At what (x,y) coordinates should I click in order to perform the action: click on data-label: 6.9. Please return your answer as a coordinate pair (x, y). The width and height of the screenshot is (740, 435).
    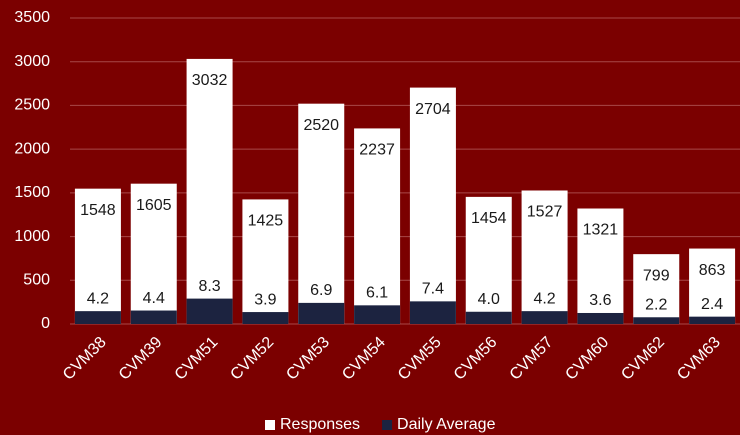
    Looking at the image, I should click on (321, 290).